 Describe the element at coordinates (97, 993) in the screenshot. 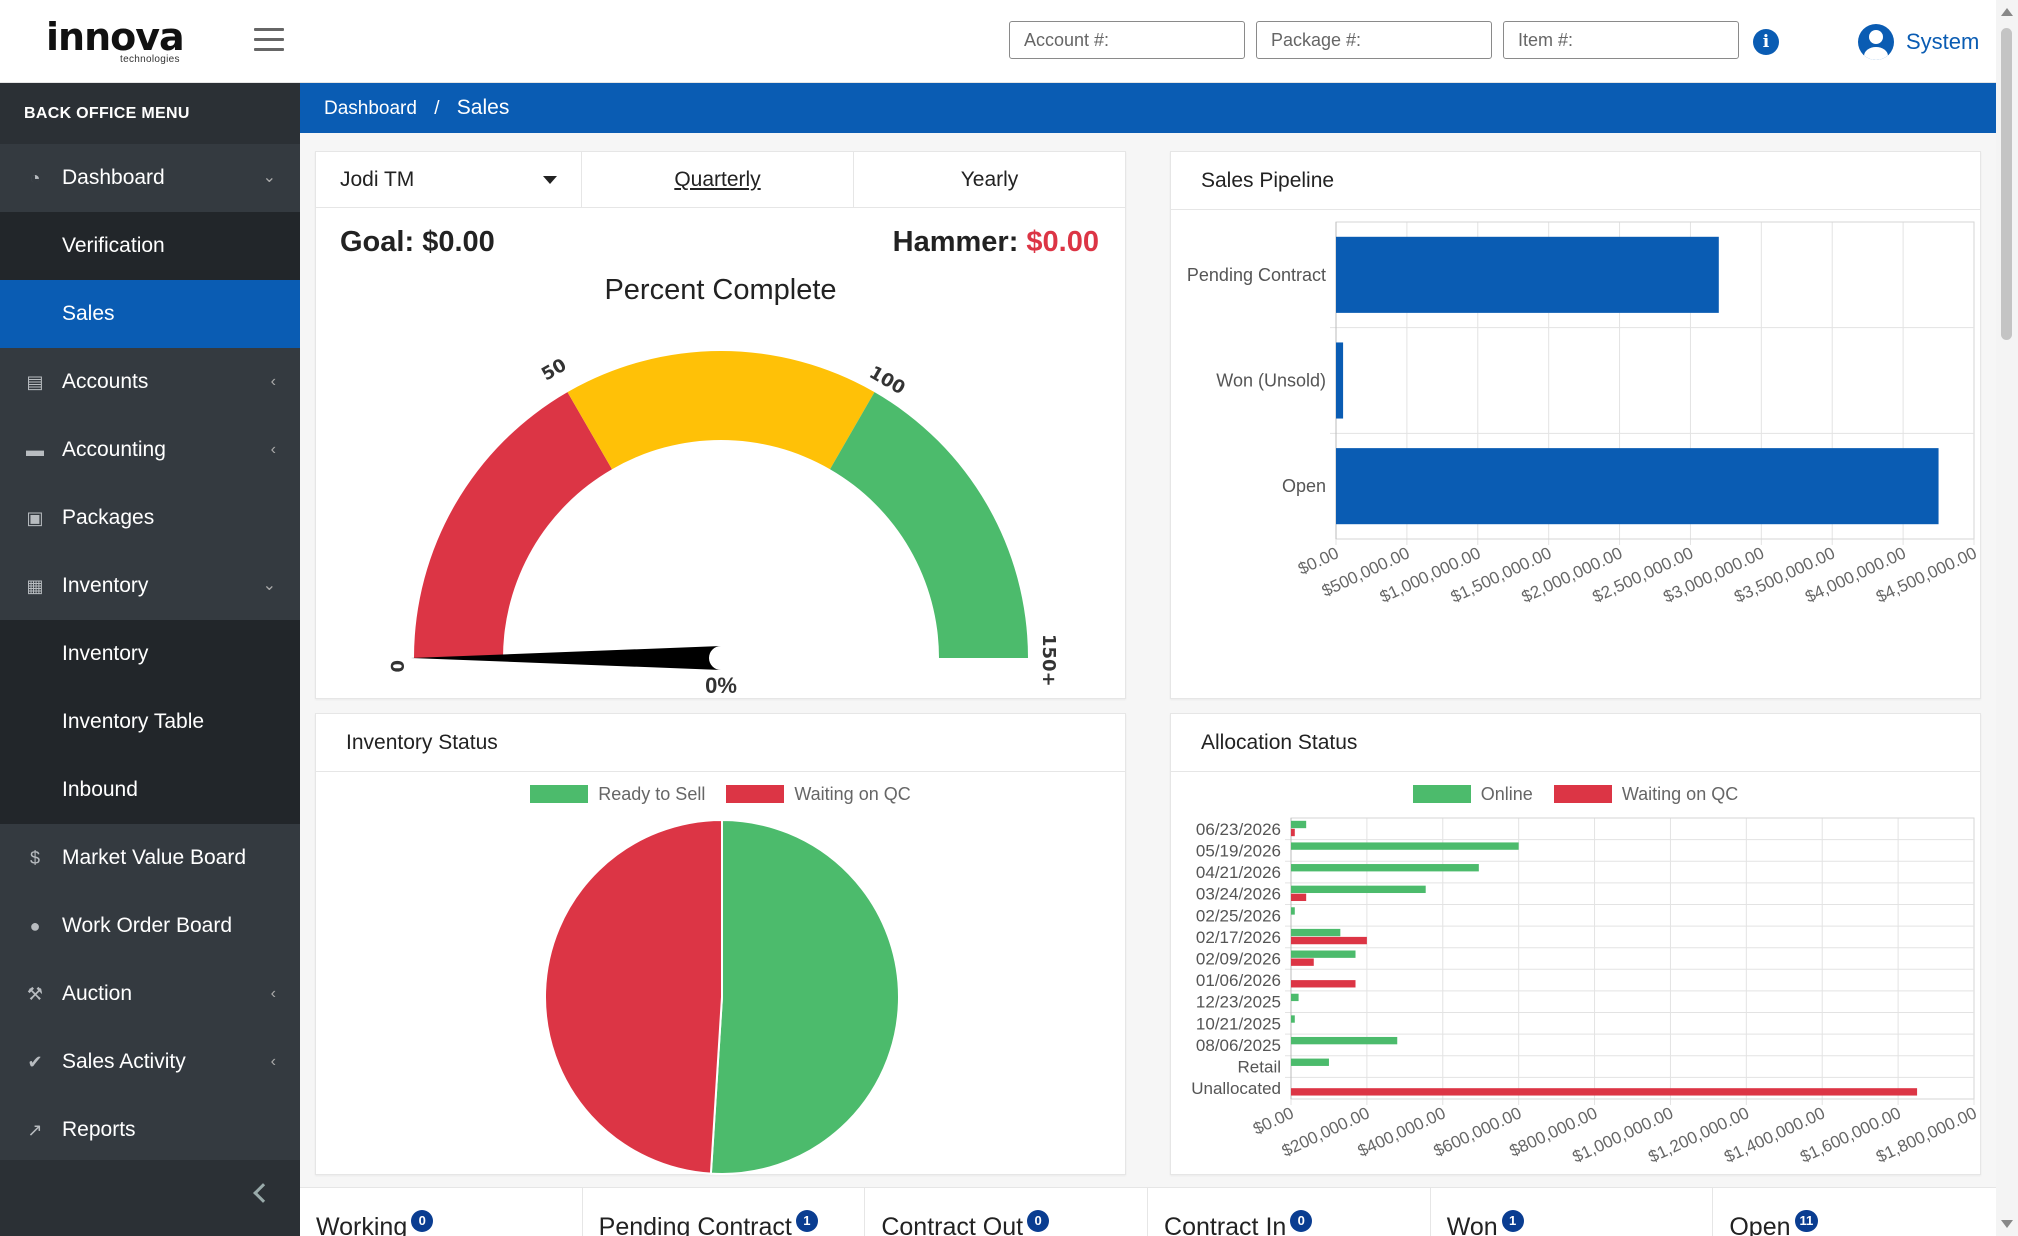

I see `sidebar-item-label: Auction` at that location.